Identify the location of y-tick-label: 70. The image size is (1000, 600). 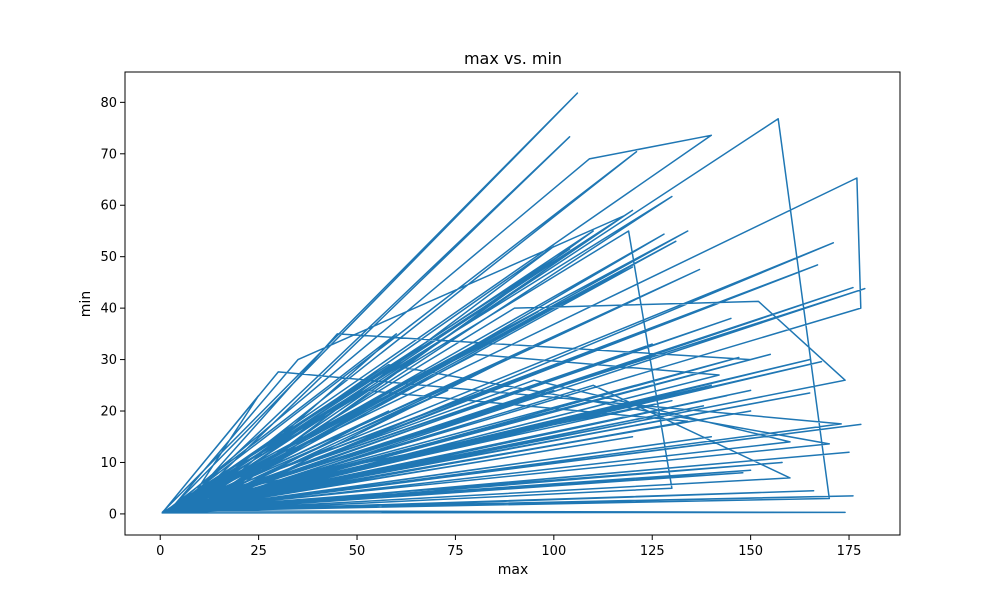
(108, 154).